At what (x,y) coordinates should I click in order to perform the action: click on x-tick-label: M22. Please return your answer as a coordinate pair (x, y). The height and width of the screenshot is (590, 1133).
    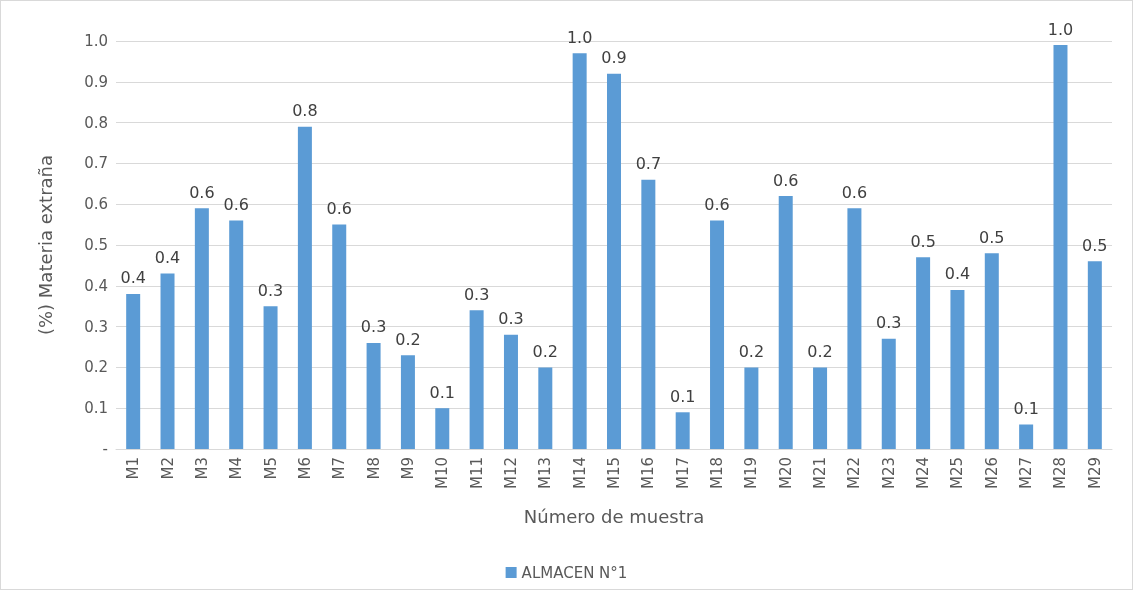
    Looking at the image, I should click on (854, 473).